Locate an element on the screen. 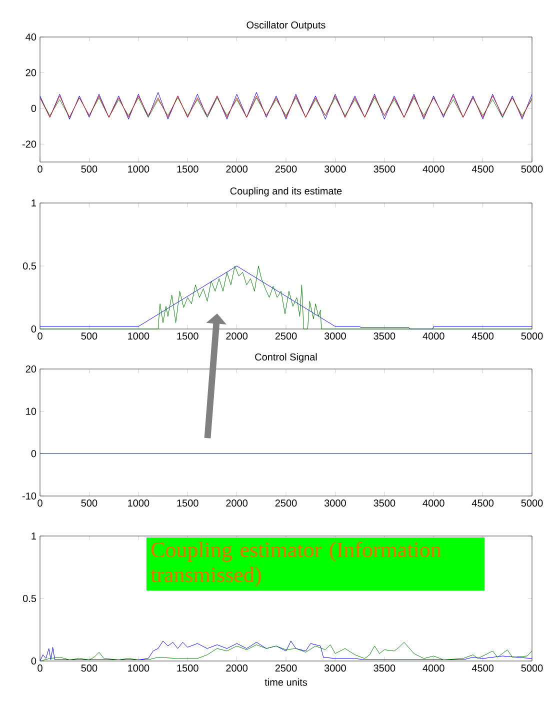  x-axis-title: time units is located at coordinates (286, 682).